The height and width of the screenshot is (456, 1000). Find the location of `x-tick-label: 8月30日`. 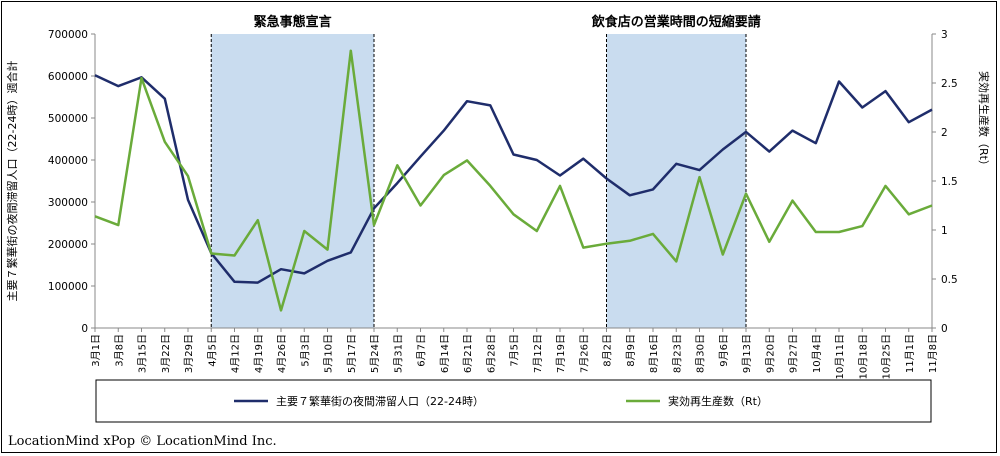

x-tick-label: 8月30日 is located at coordinates (701, 353).